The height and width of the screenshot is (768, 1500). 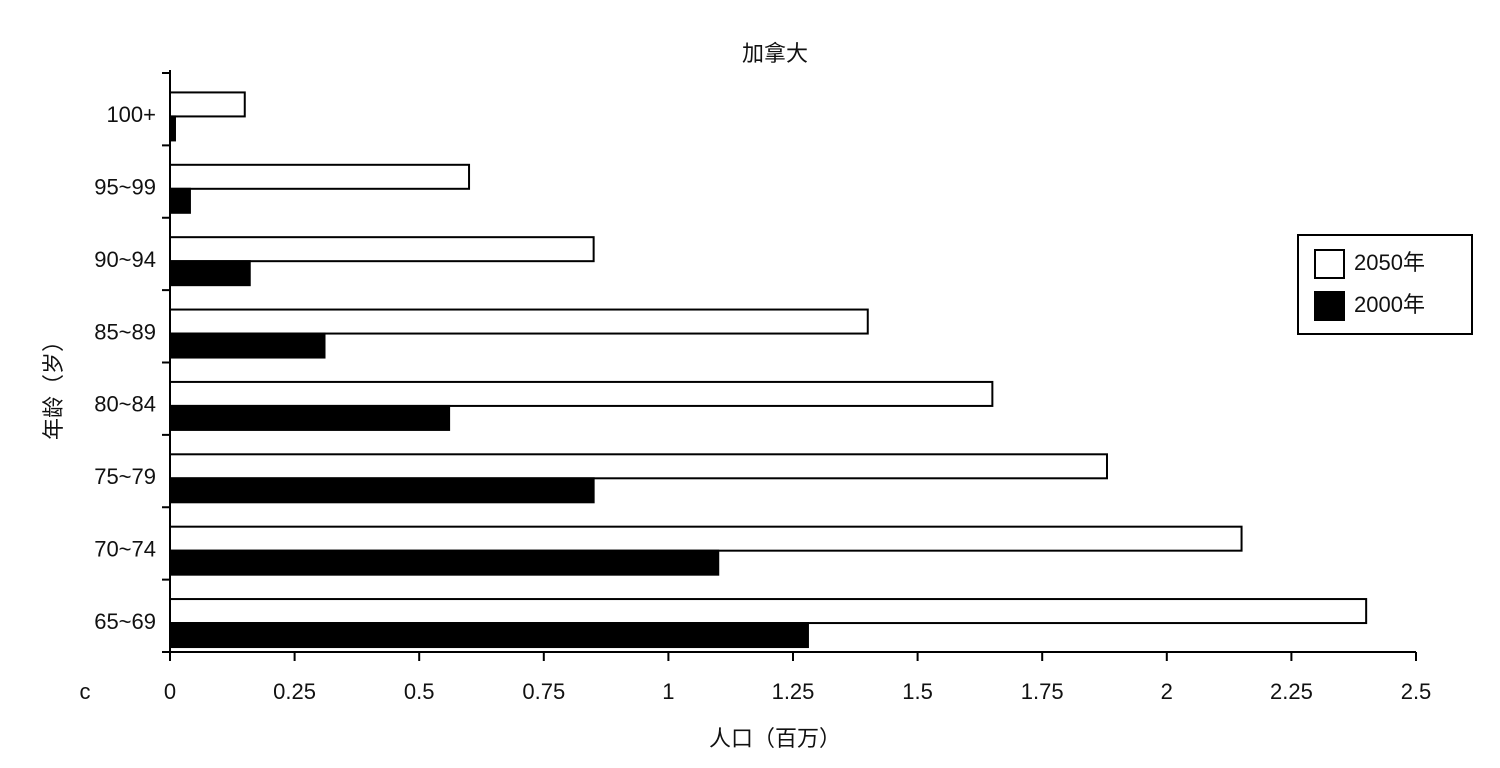 I want to click on y-tick-label: 90~94, so click(x=125, y=259).